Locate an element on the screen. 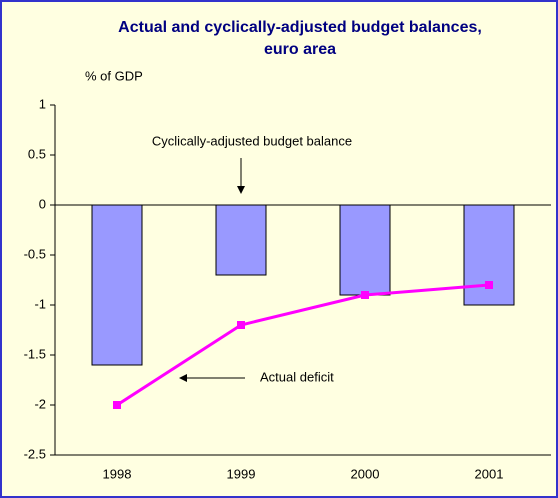  y-tick-label: -2 is located at coordinates (40, 403).